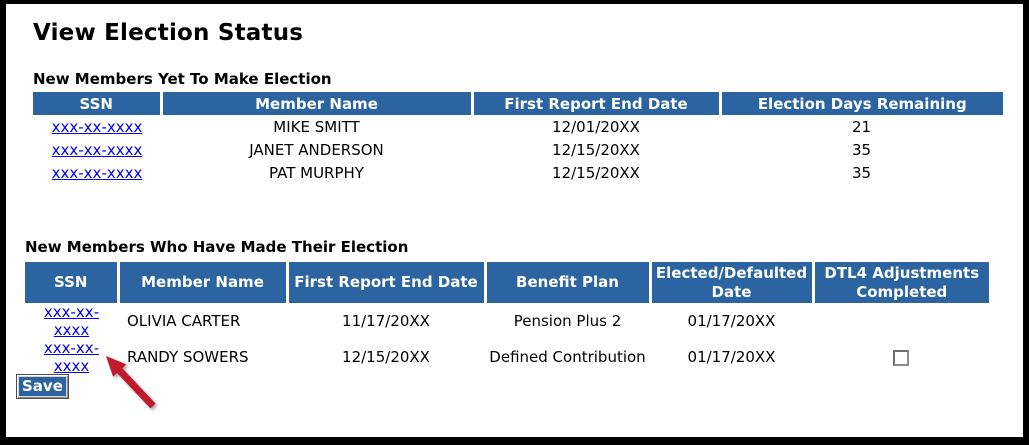 This screenshot has height=445, width=1029. What do you see at coordinates (861, 103) in the screenshot?
I see `column-header: Election Days Remaining` at bounding box center [861, 103].